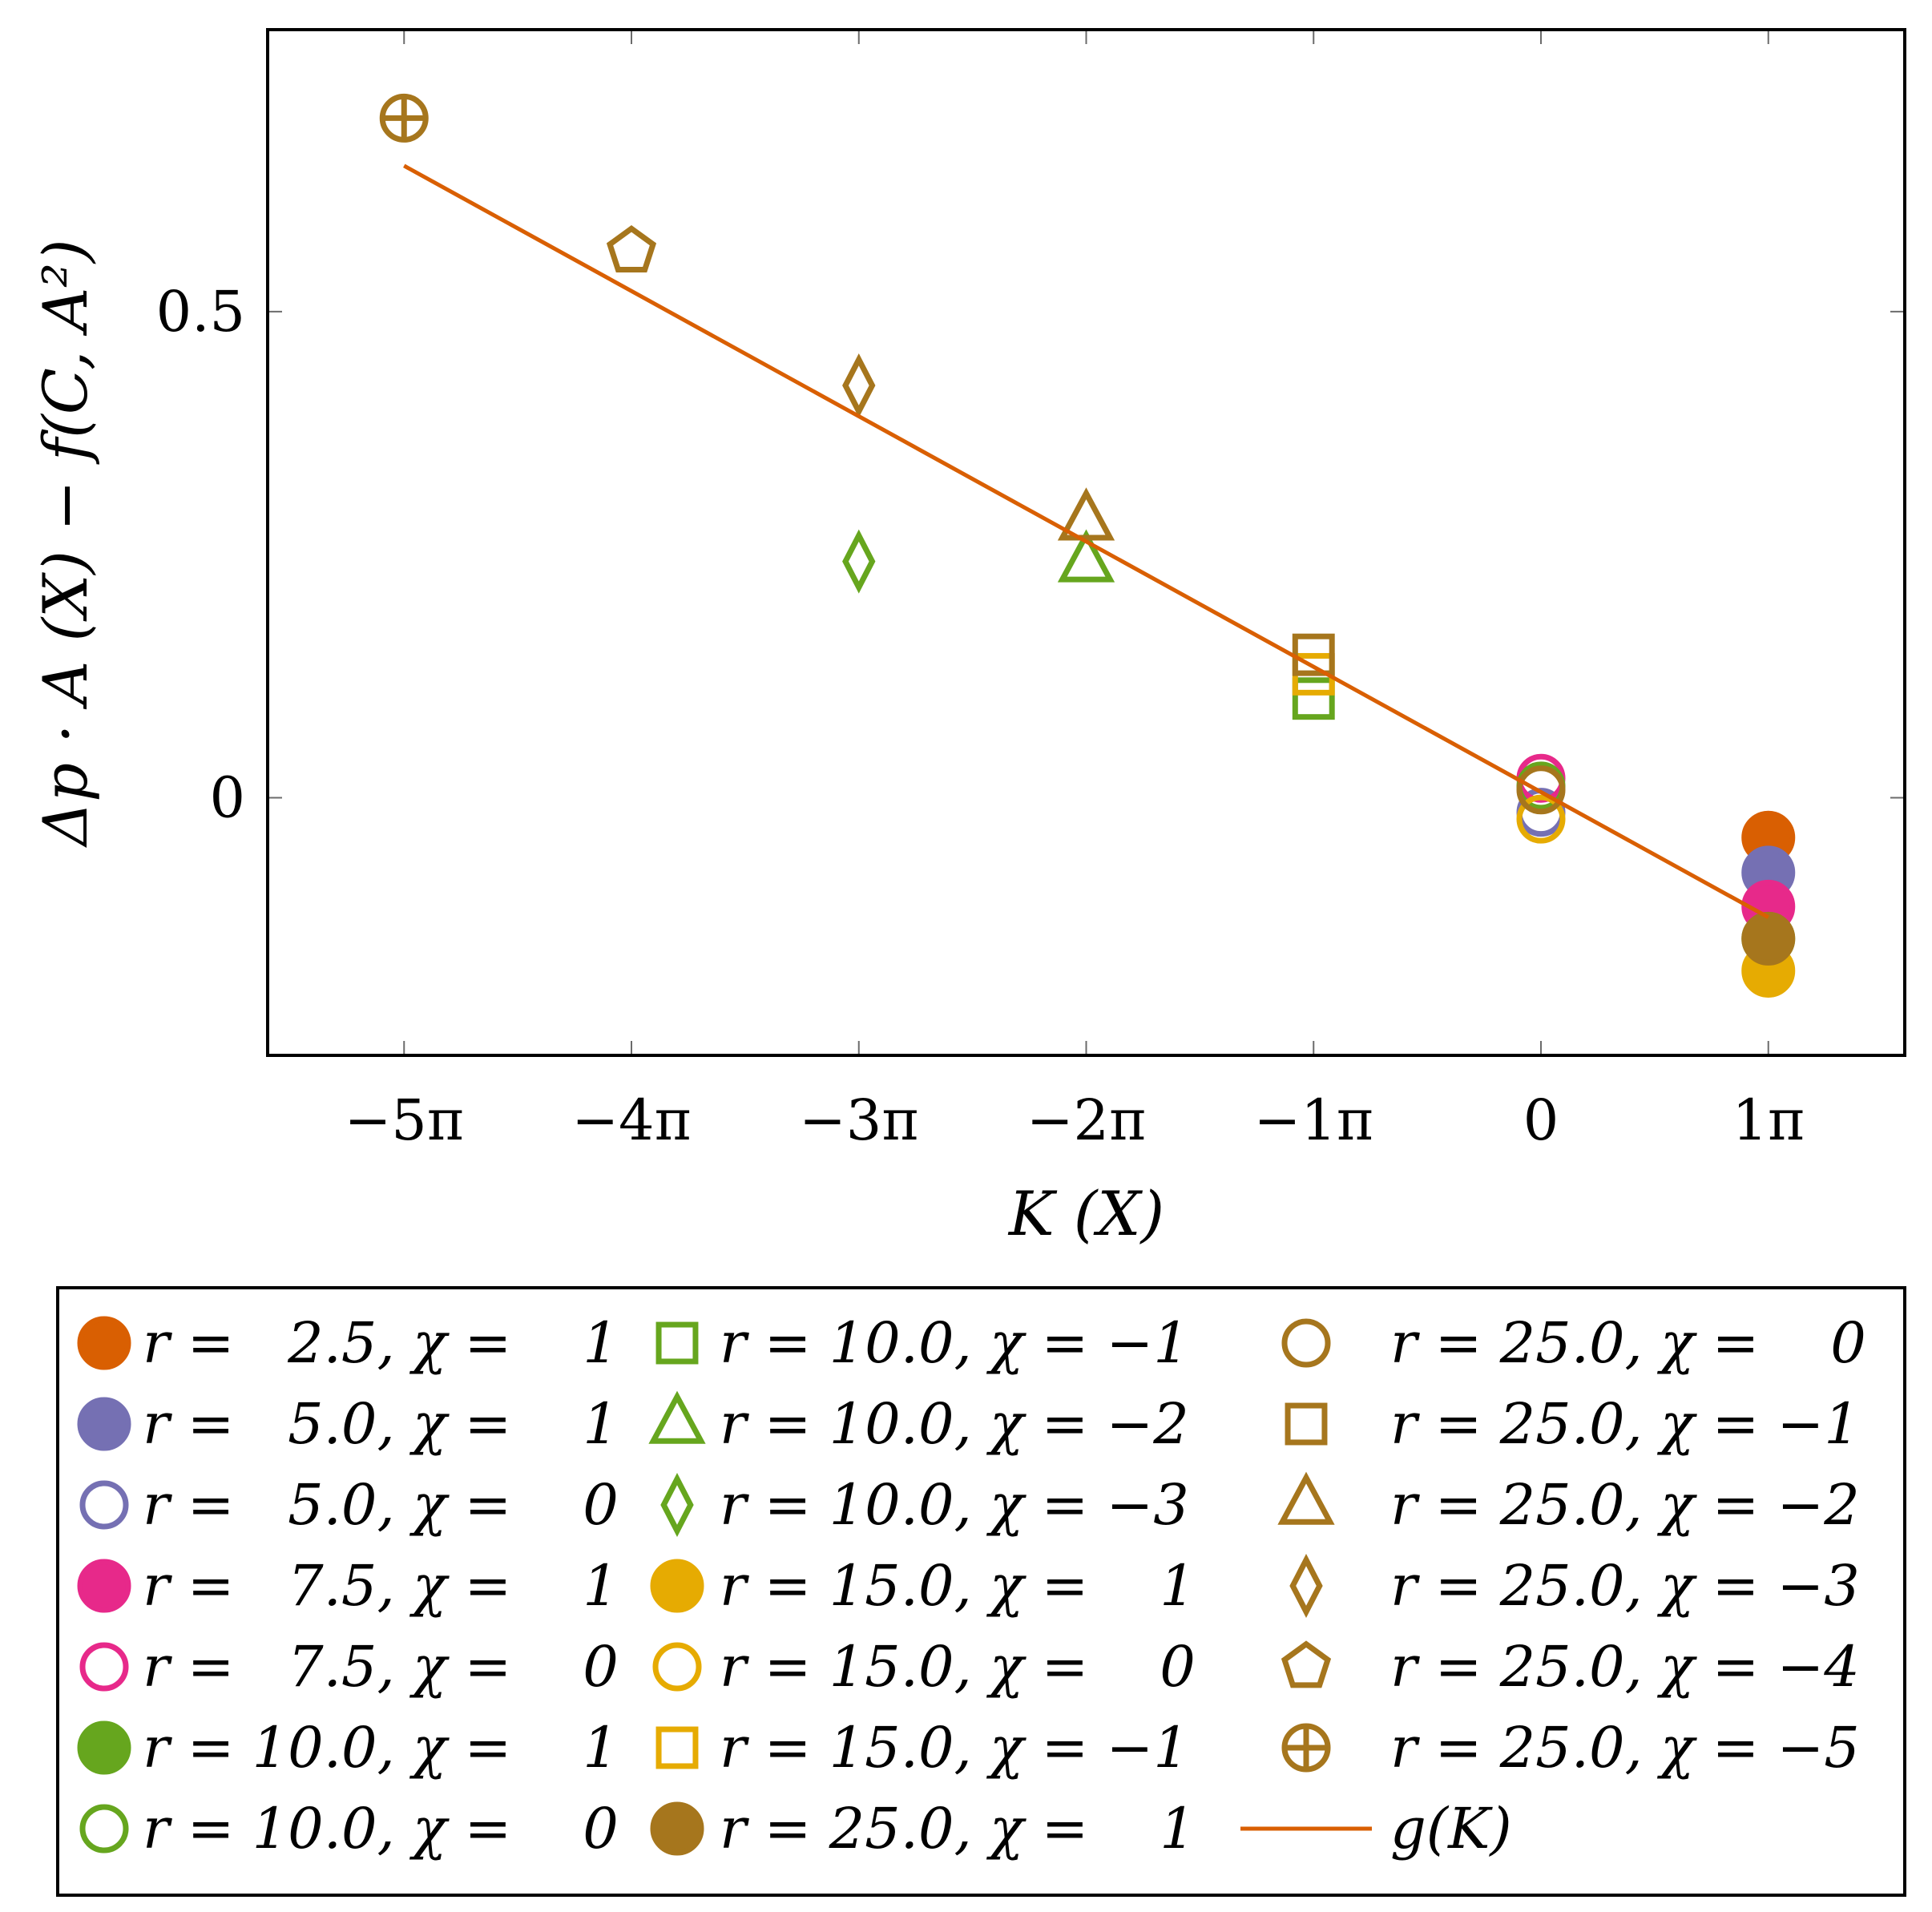 The image size is (1932, 1912). I want to click on legend-label: r = 25.0, χ = −3, so click(1625, 1586).